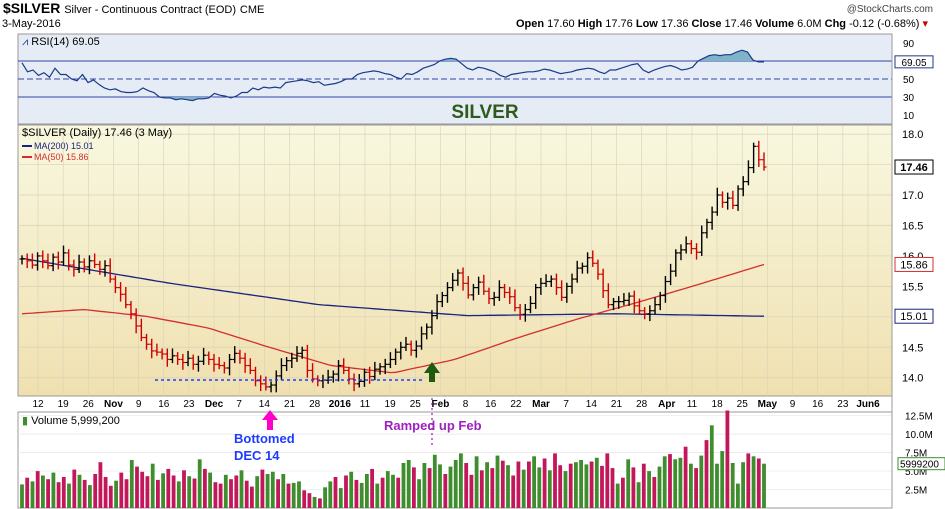 This screenshot has width=945, height=509. I want to click on date-tick-label: 16, so click(491, 404).